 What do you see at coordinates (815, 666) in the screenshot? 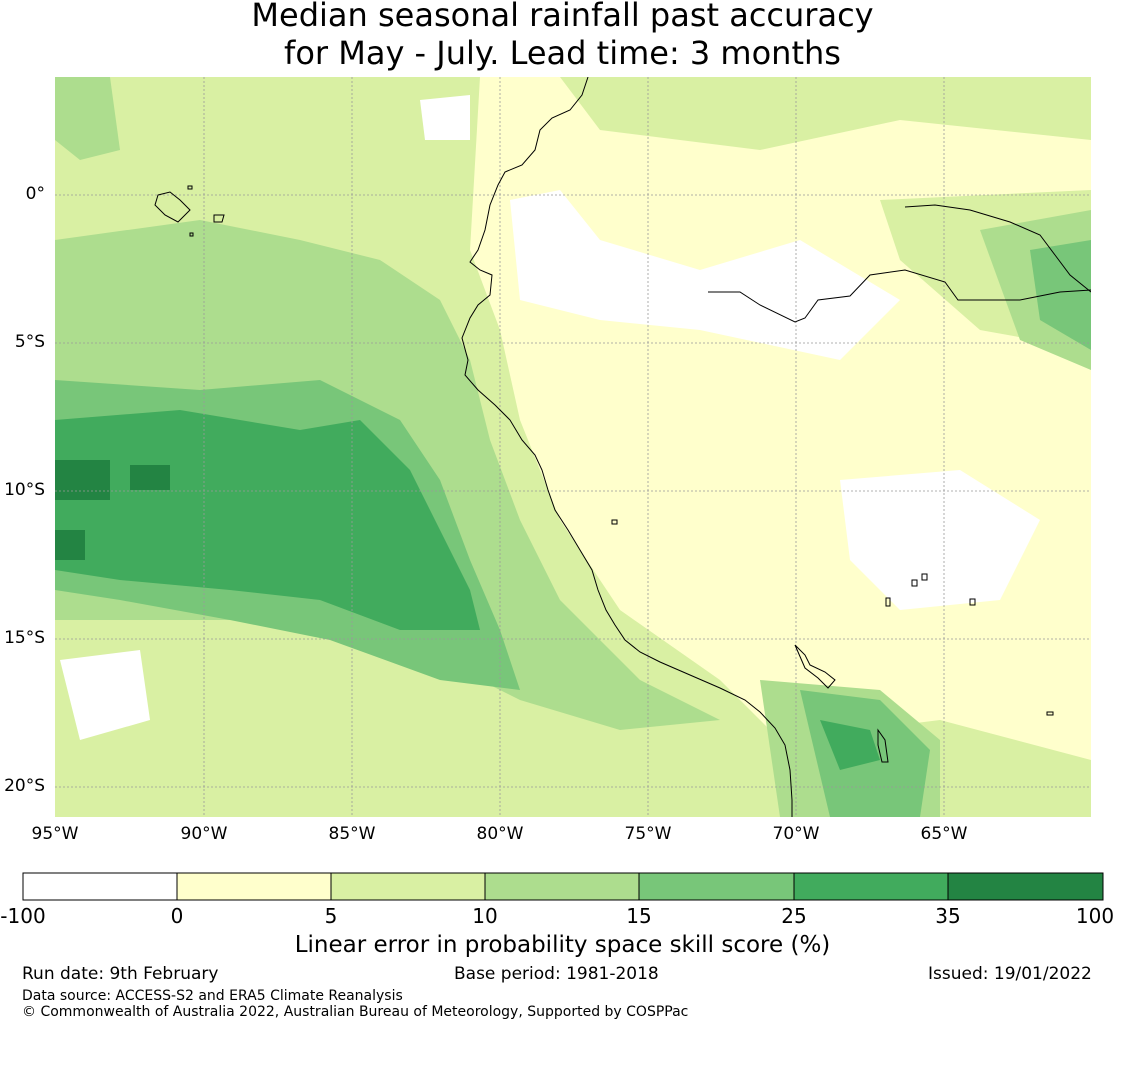
I see `lake-titicaca` at bounding box center [815, 666].